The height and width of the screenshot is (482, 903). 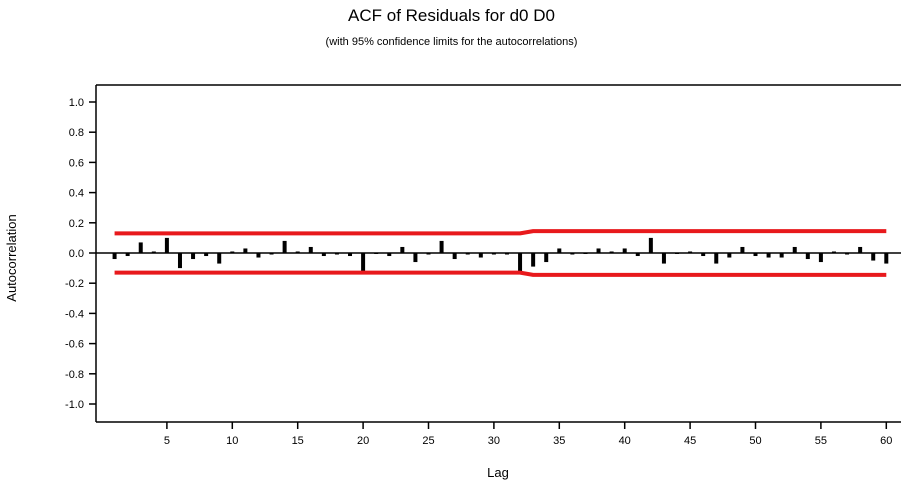 What do you see at coordinates (76, 224) in the screenshot?
I see `y-tick-label: 0.2` at bounding box center [76, 224].